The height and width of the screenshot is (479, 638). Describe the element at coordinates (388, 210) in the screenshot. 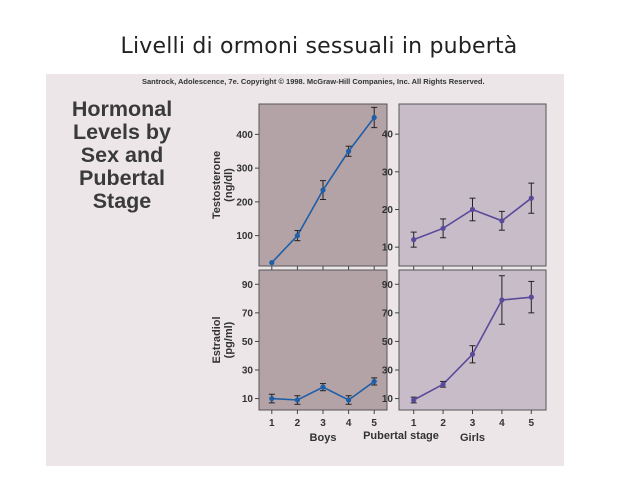

I see `y-tick-label: 20` at that location.